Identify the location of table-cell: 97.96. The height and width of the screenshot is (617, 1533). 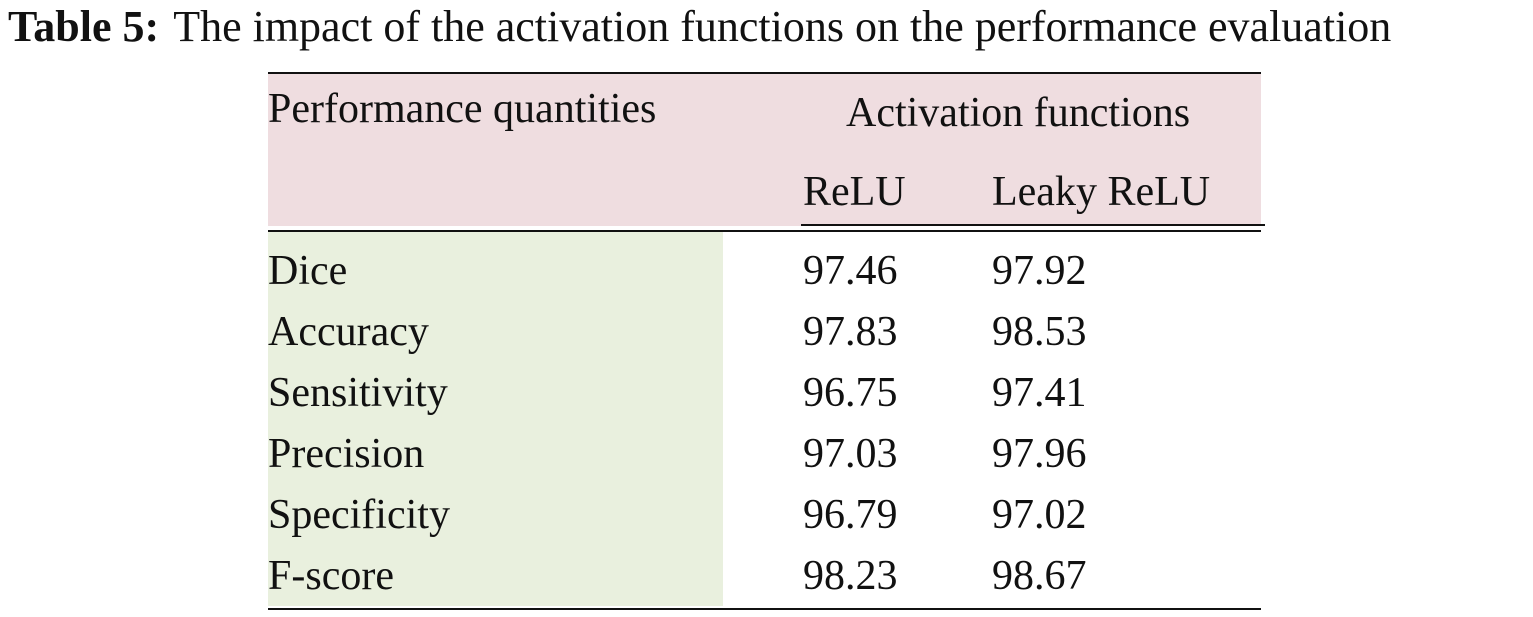
(1039, 454).